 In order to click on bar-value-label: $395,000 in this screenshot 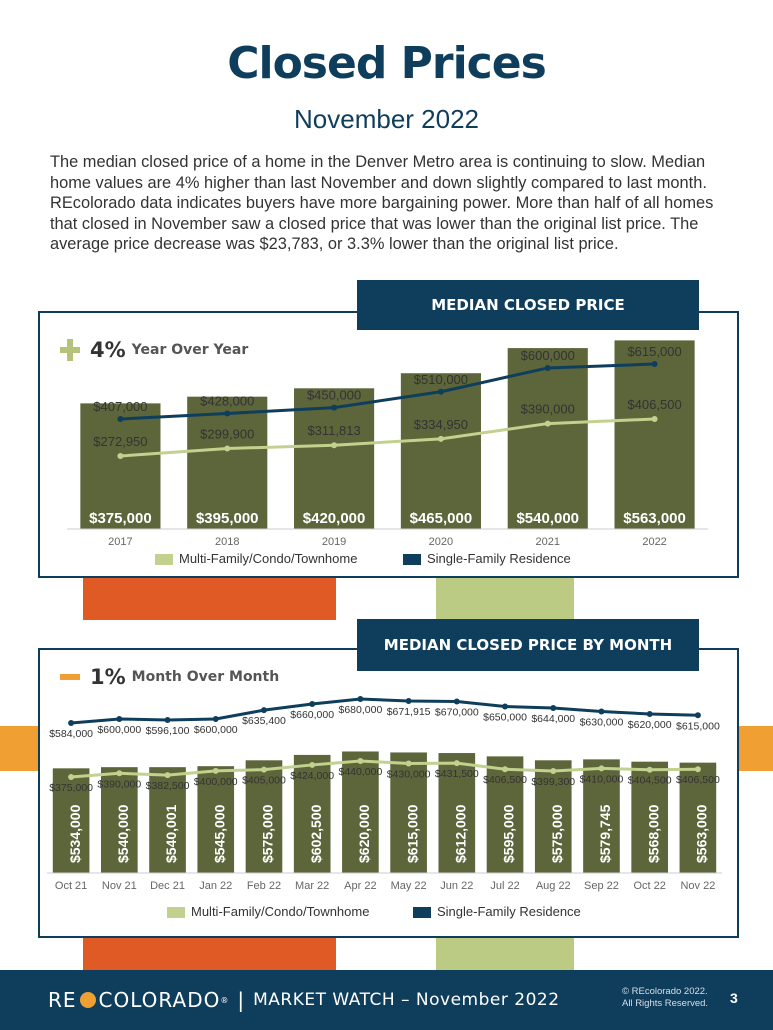, I will do `click(227, 518)`.